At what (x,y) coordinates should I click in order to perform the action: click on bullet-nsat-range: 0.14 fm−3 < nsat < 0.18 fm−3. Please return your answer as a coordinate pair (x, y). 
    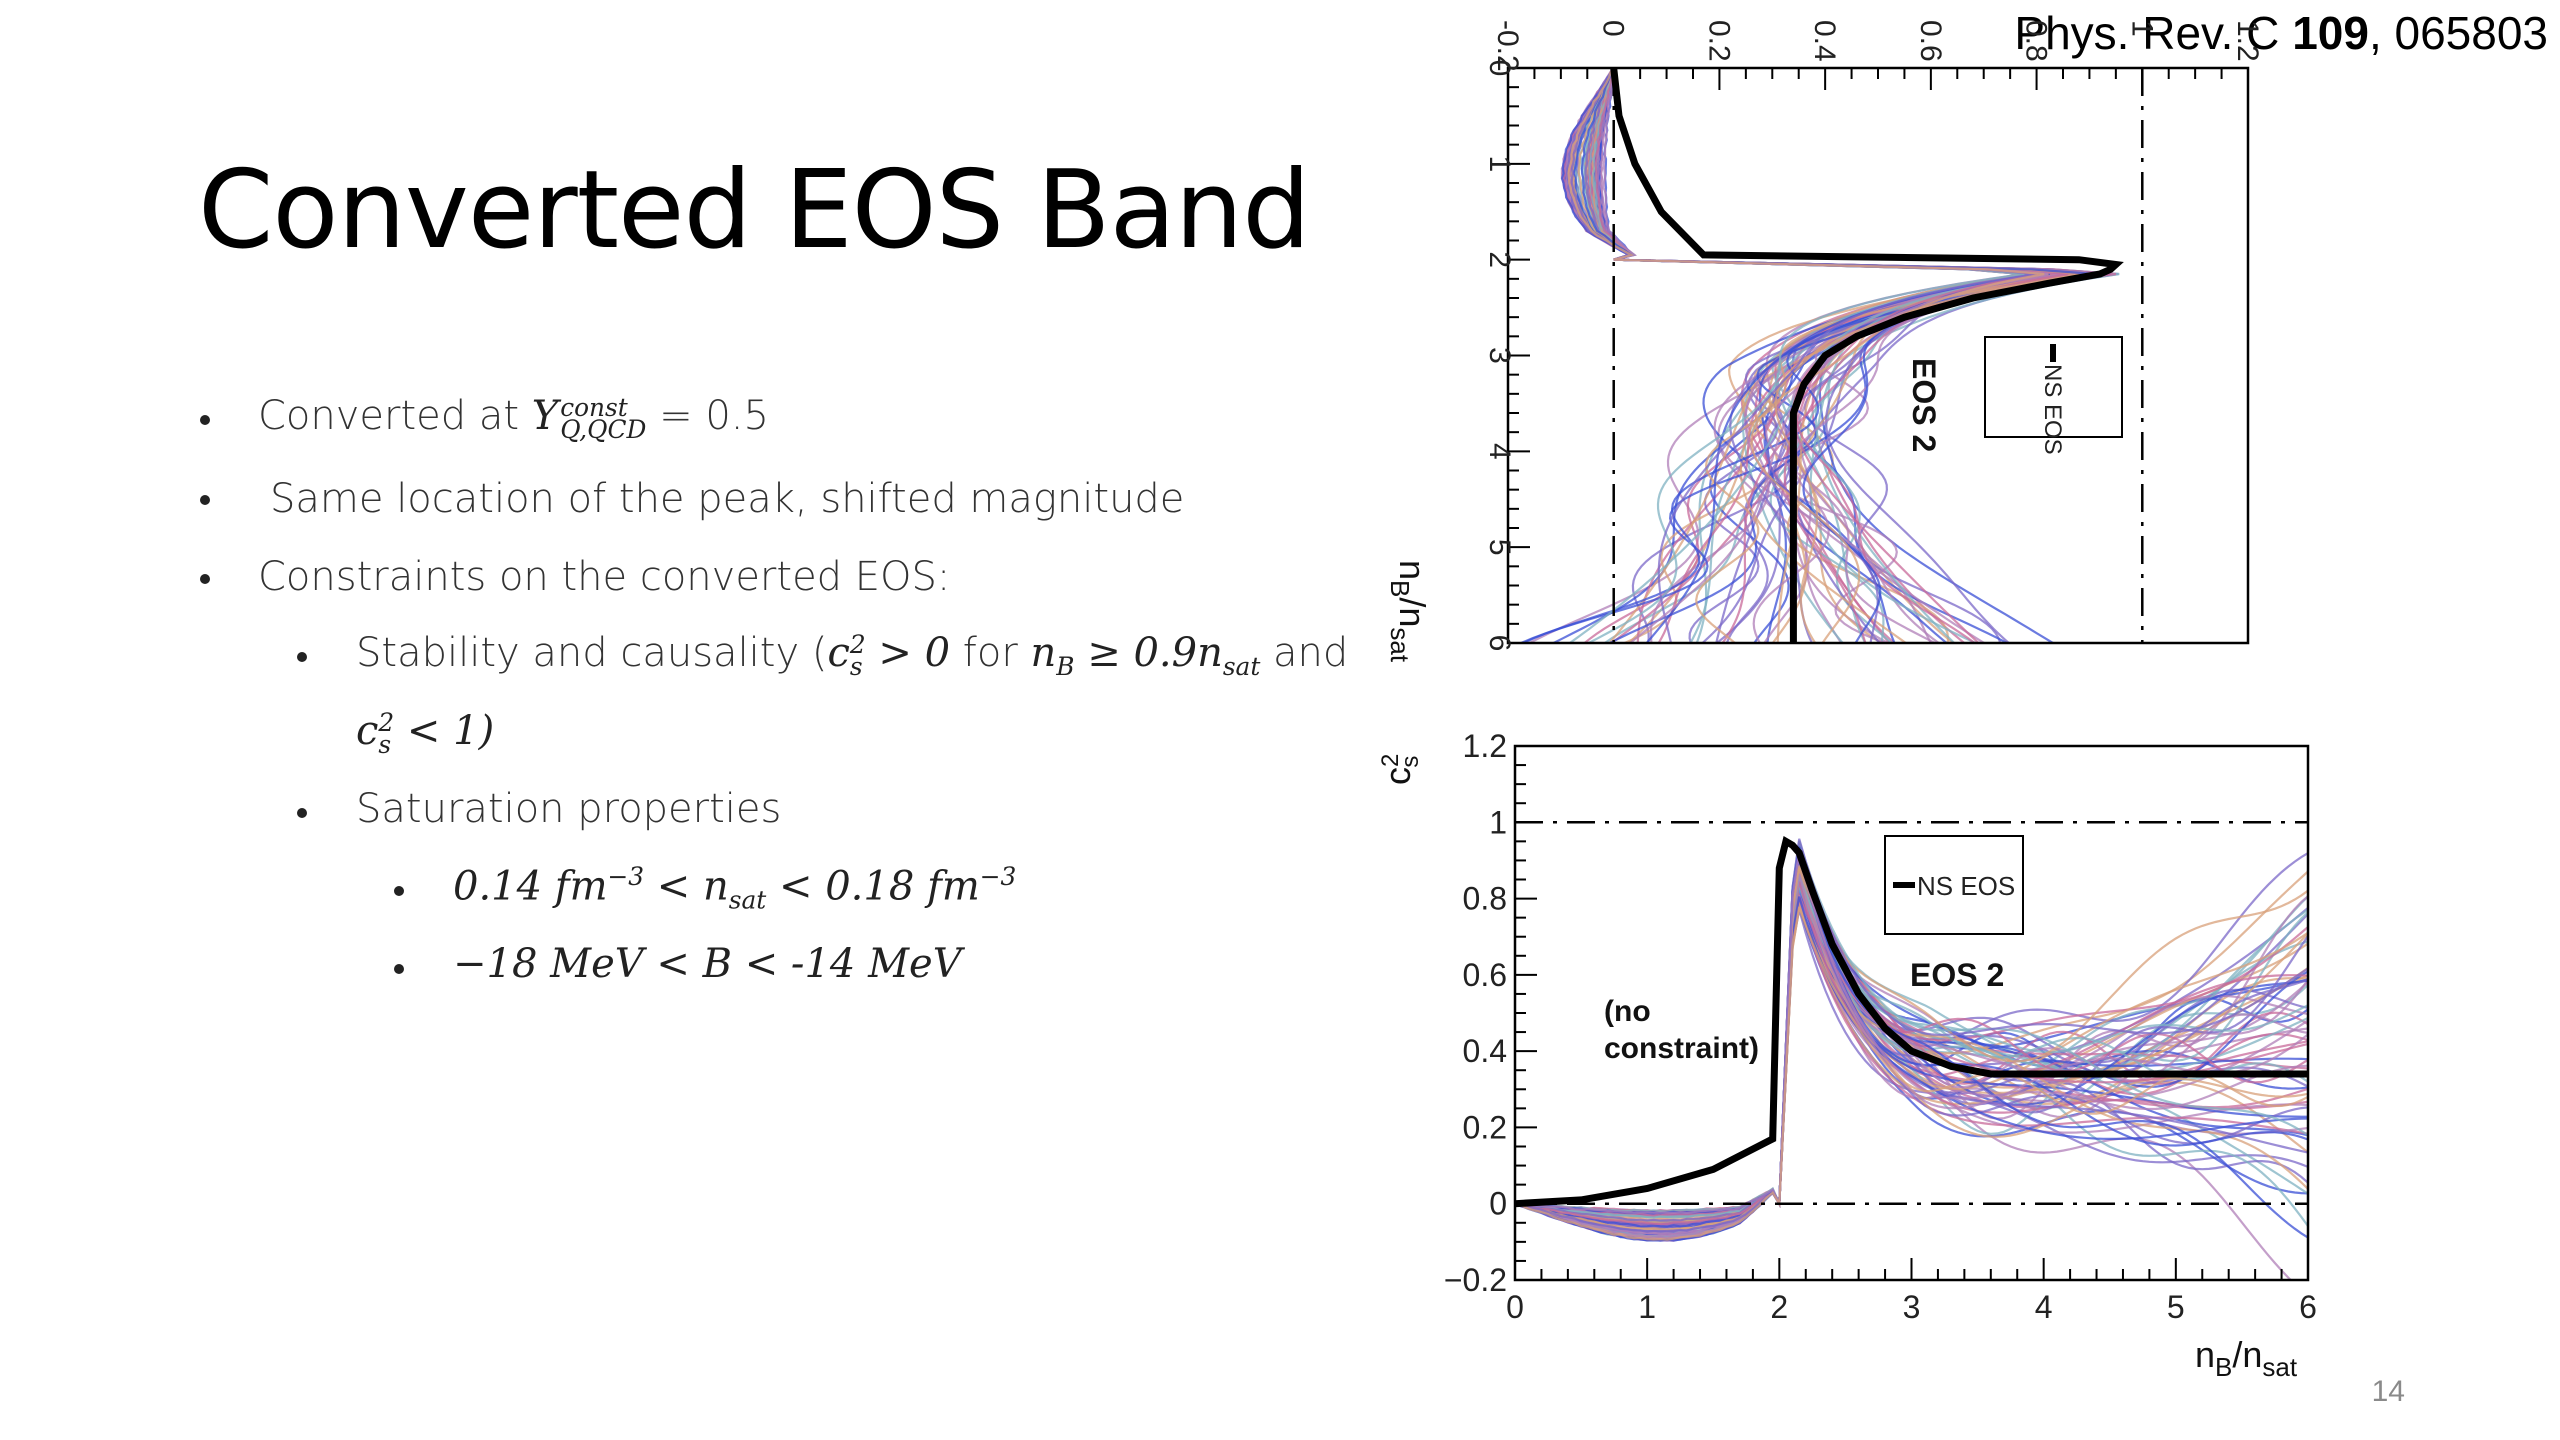
    Looking at the image, I should click on (735, 888).